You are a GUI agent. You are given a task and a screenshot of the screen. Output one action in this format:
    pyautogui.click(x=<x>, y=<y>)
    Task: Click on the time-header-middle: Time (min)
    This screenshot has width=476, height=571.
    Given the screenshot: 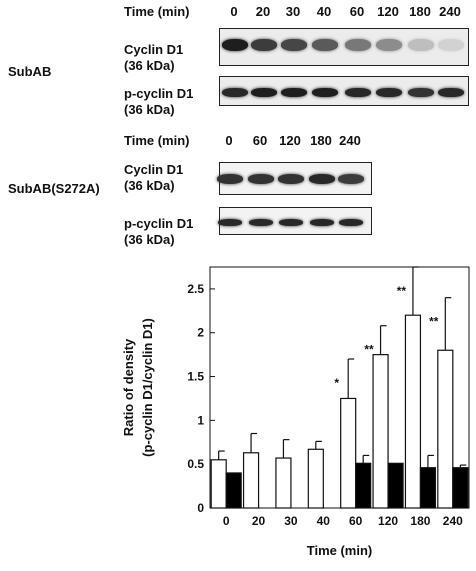 What is the action you would take?
    pyautogui.click(x=157, y=140)
    